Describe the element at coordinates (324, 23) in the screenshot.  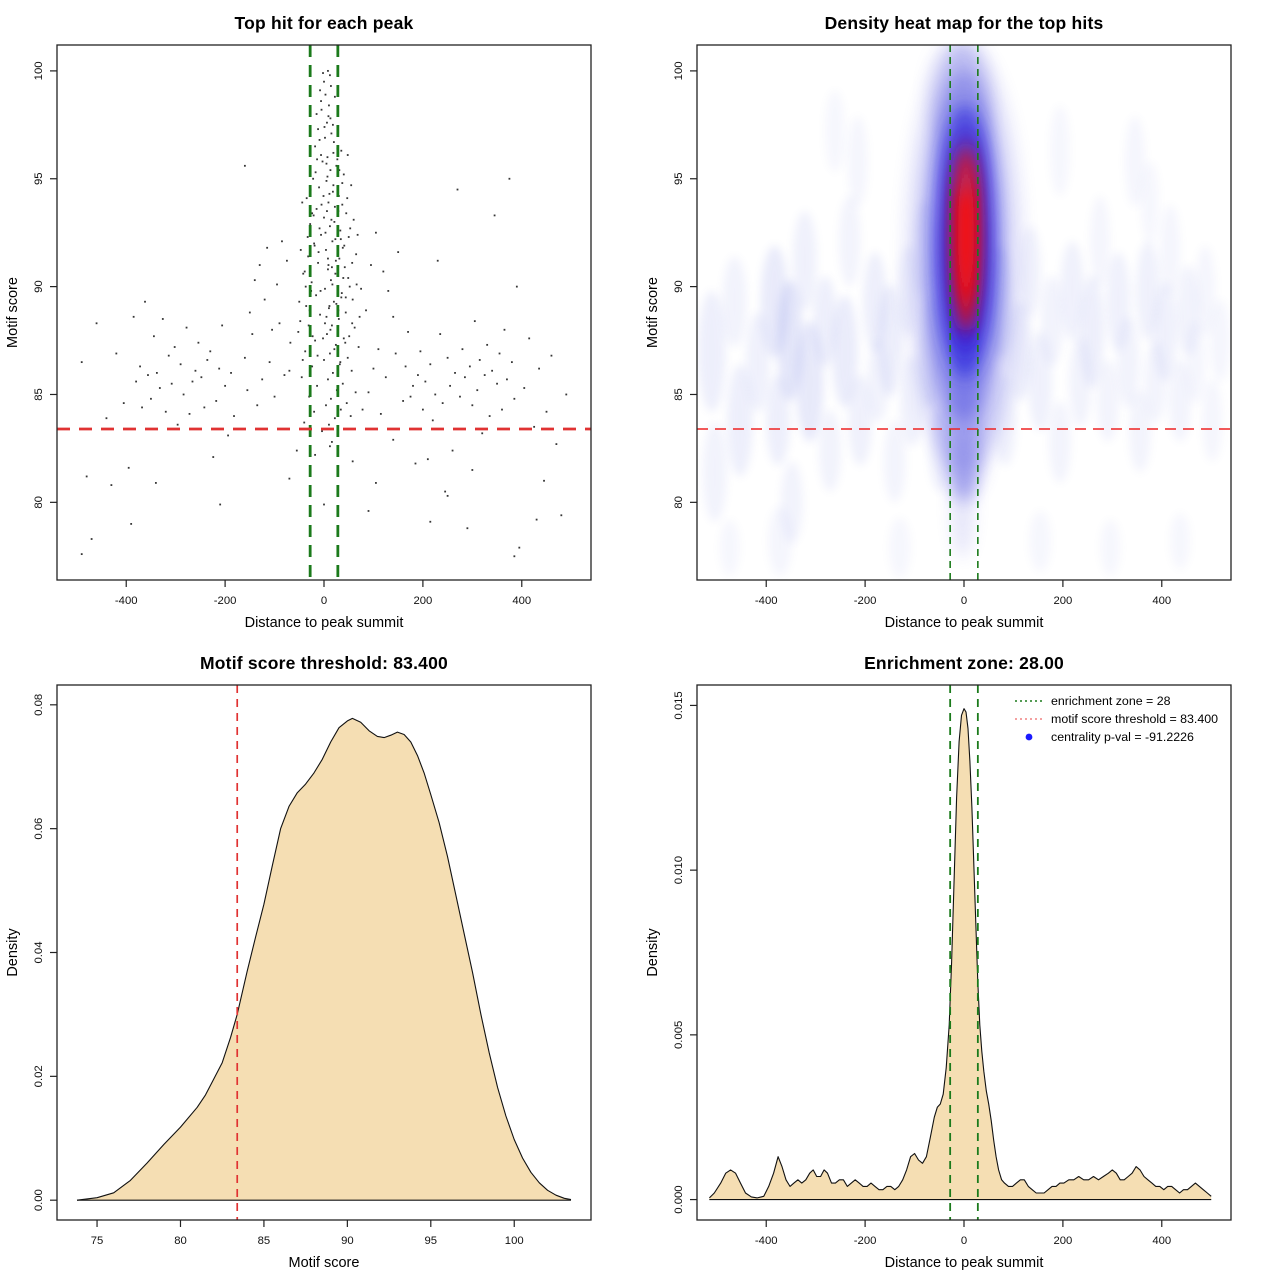
I see `scatter-title: Top hit for each peak` at that location.